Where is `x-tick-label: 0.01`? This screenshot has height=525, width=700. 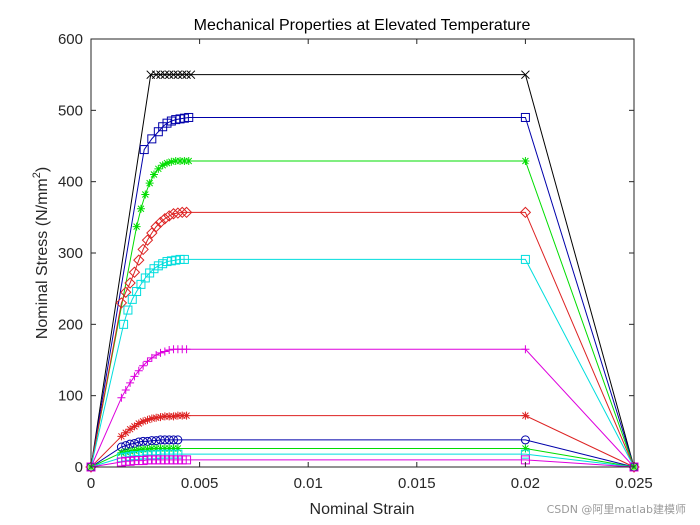 x-tick-label: 0.01 is located at coordinates (308, 483).